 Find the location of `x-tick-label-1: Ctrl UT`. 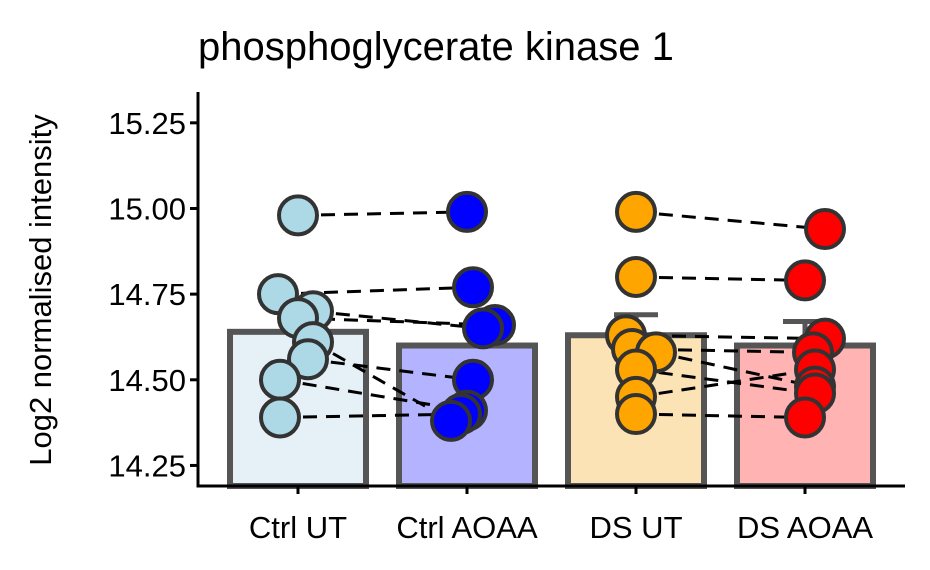

x-tick-label-1: Ctrl UT is located at coordinates (298, 527).